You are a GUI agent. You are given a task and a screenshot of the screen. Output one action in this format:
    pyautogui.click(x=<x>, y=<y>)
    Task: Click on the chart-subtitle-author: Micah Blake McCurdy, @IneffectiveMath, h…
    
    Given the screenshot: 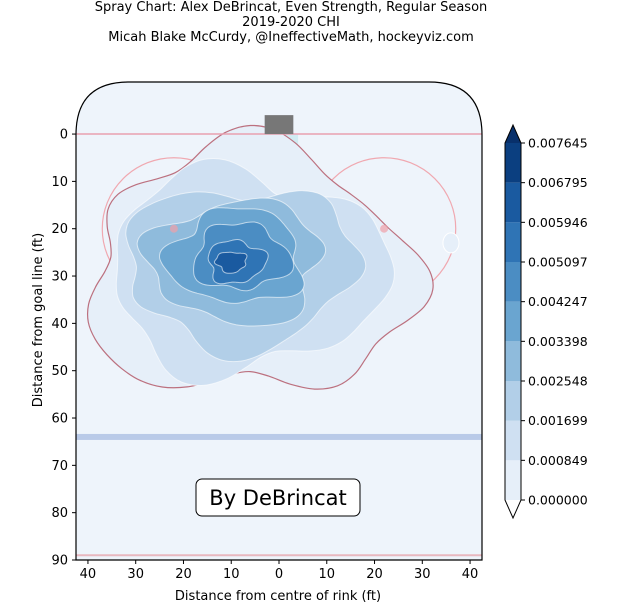 What is the action you would take?
    pyautogui.click(x=291, y=37)
    